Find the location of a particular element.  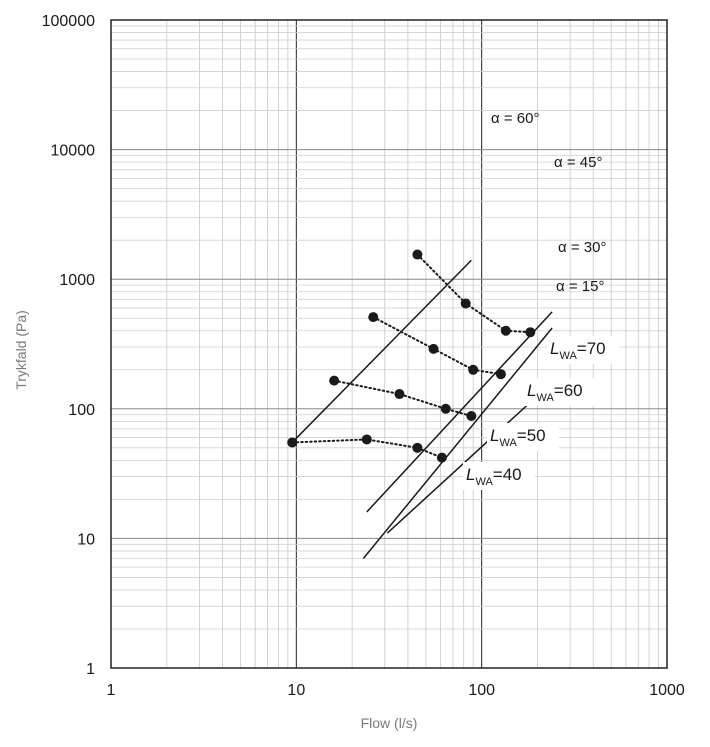

x-tick-label: 1 is located at coordinates (111, 690).